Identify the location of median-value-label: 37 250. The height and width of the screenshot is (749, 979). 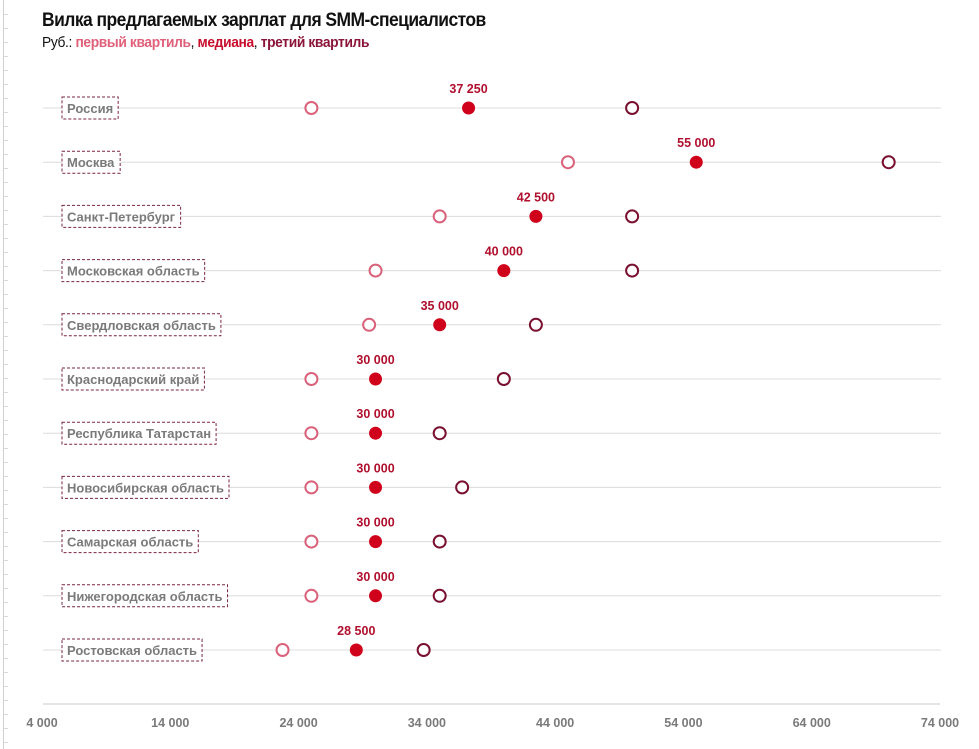
(468, 89).